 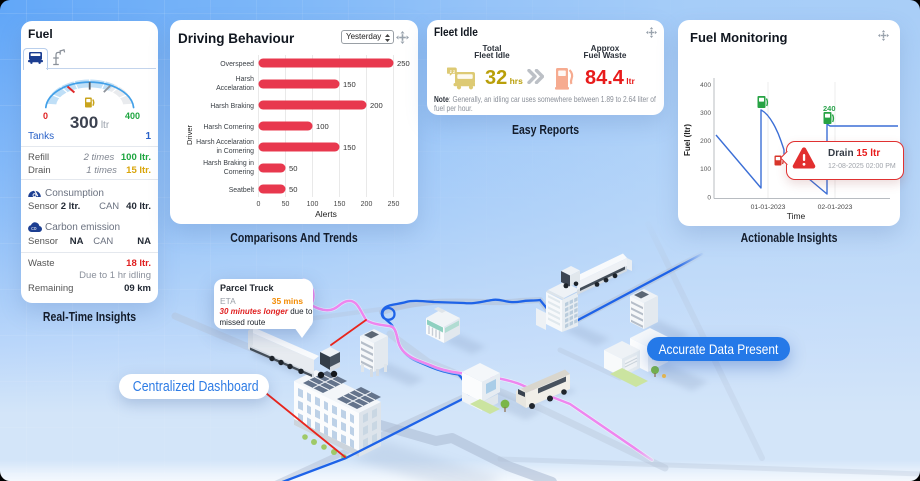 I want to click on svg-text: Harsh Braking in, so click(x=228, y=163).